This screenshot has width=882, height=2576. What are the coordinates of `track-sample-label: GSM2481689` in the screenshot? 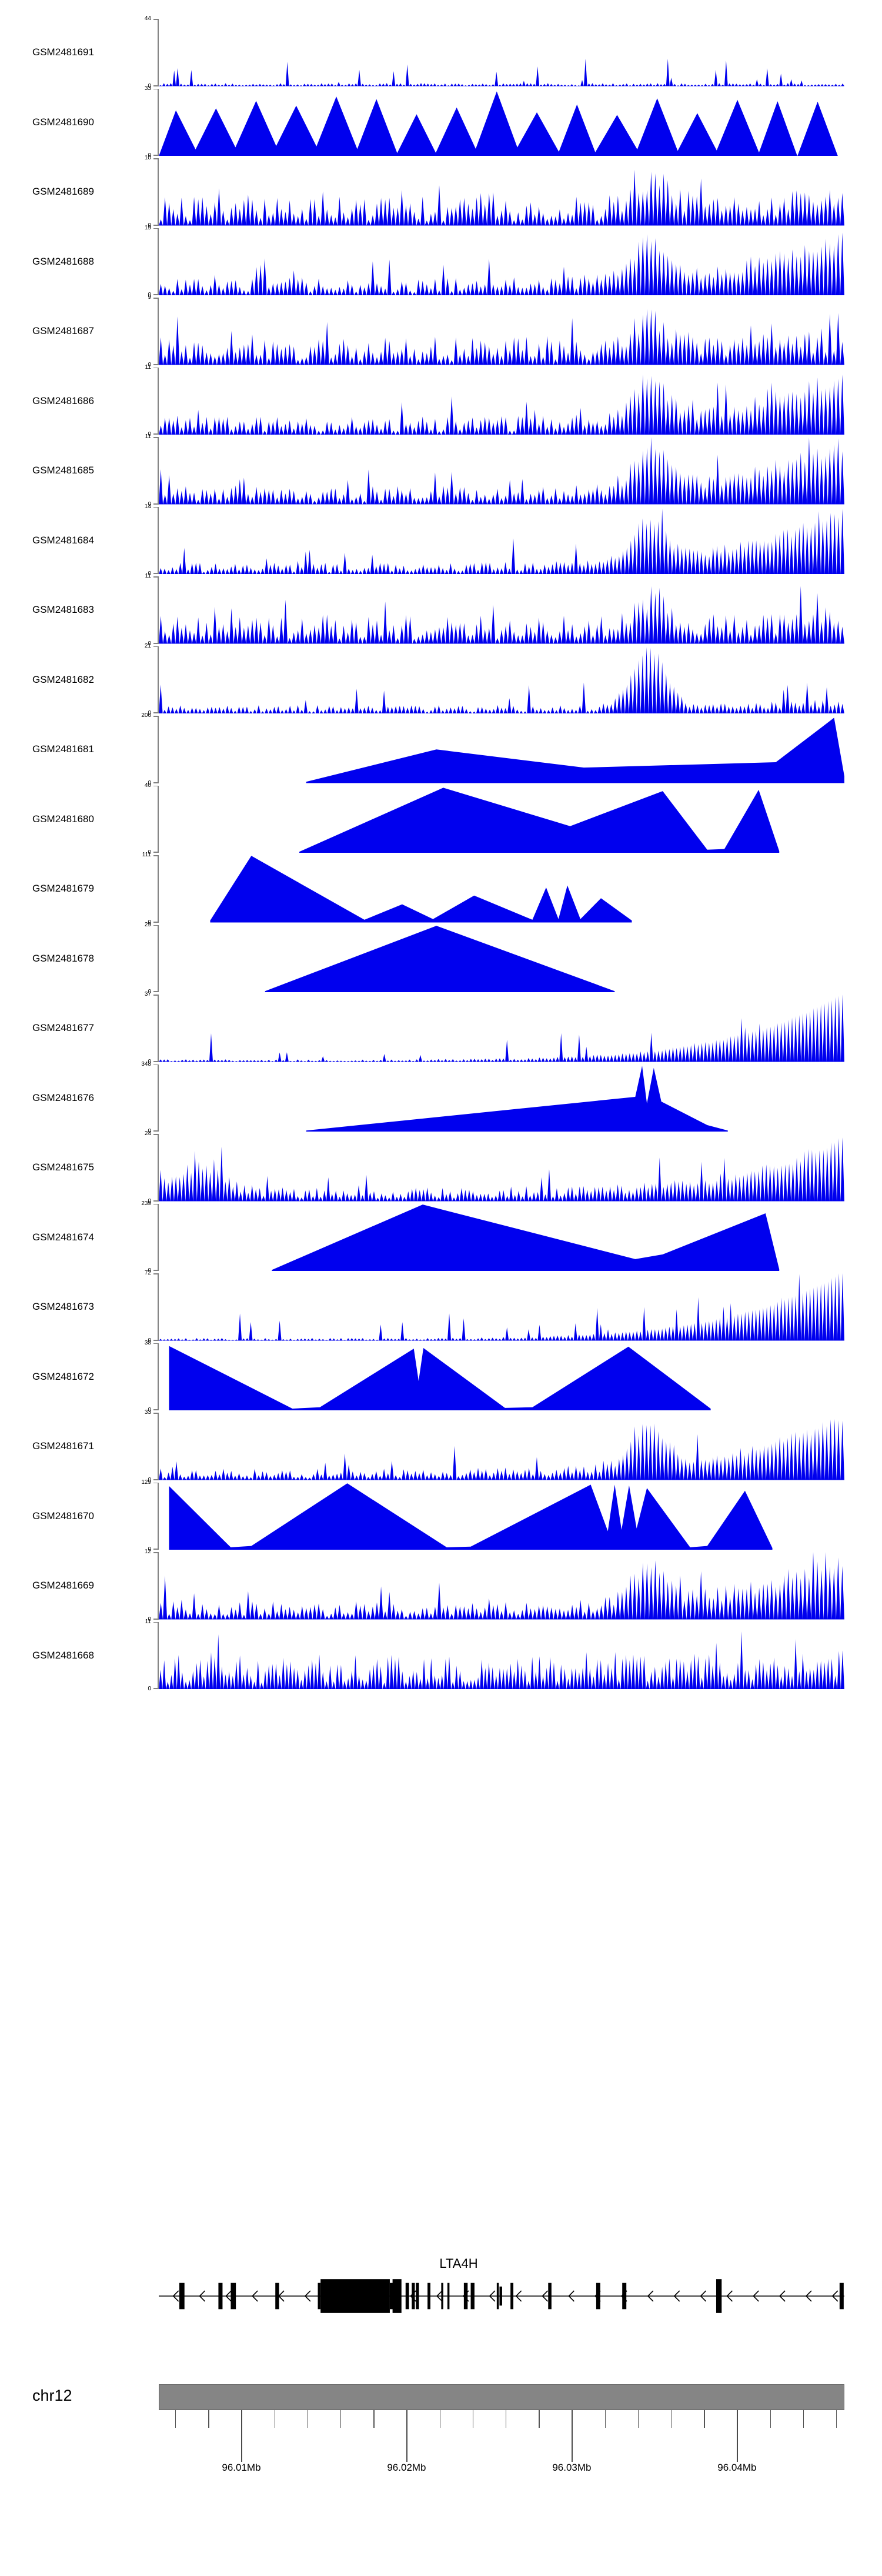 It's located at (63, 192).